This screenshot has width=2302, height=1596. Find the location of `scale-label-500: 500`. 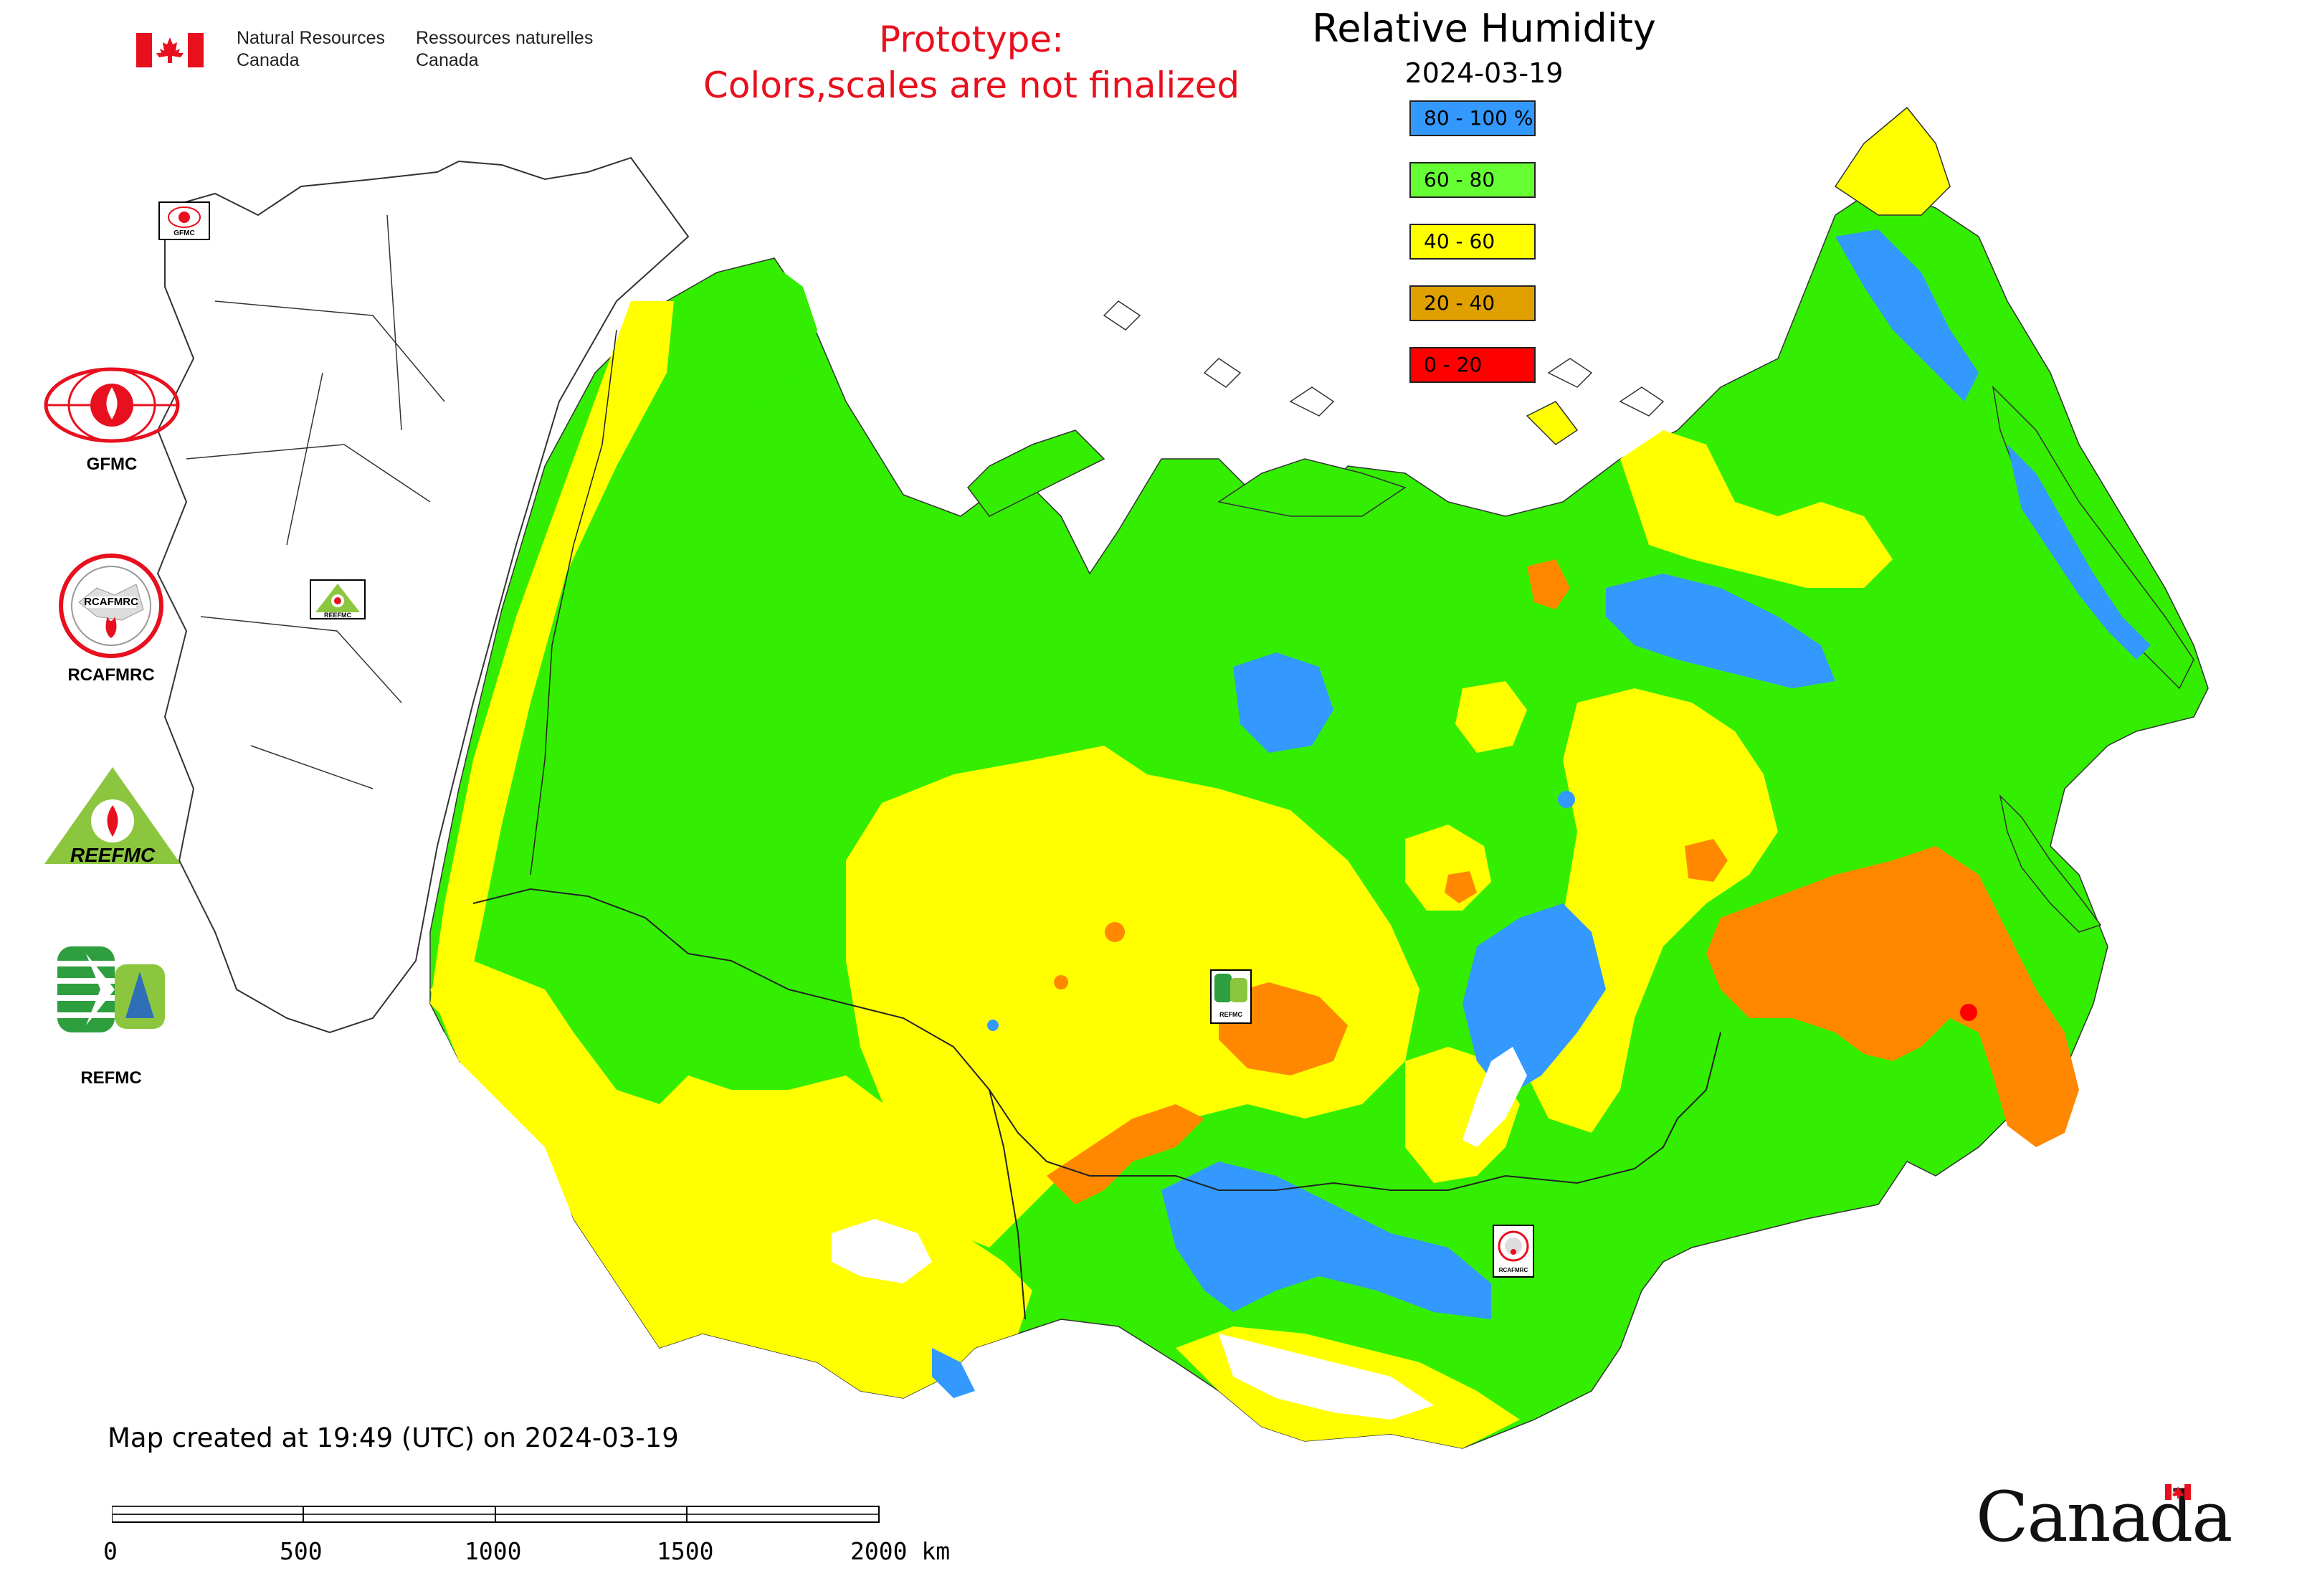

scale-label-500: 500 is located at coordinates (301, 1551).